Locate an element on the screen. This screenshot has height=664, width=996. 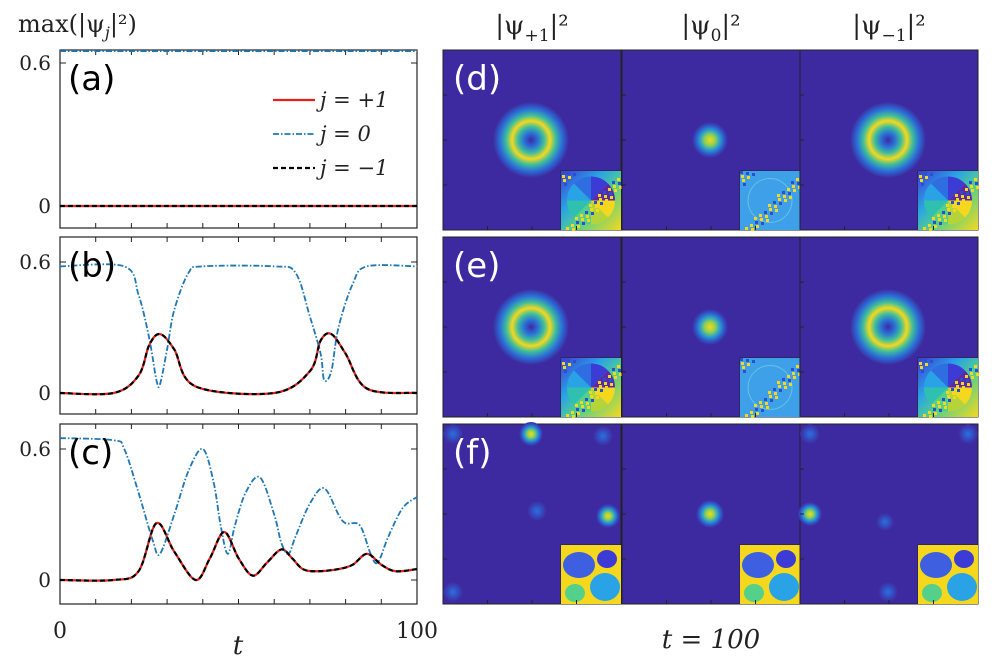
x-tick-label: 100 is located at coordinates (417, 631).